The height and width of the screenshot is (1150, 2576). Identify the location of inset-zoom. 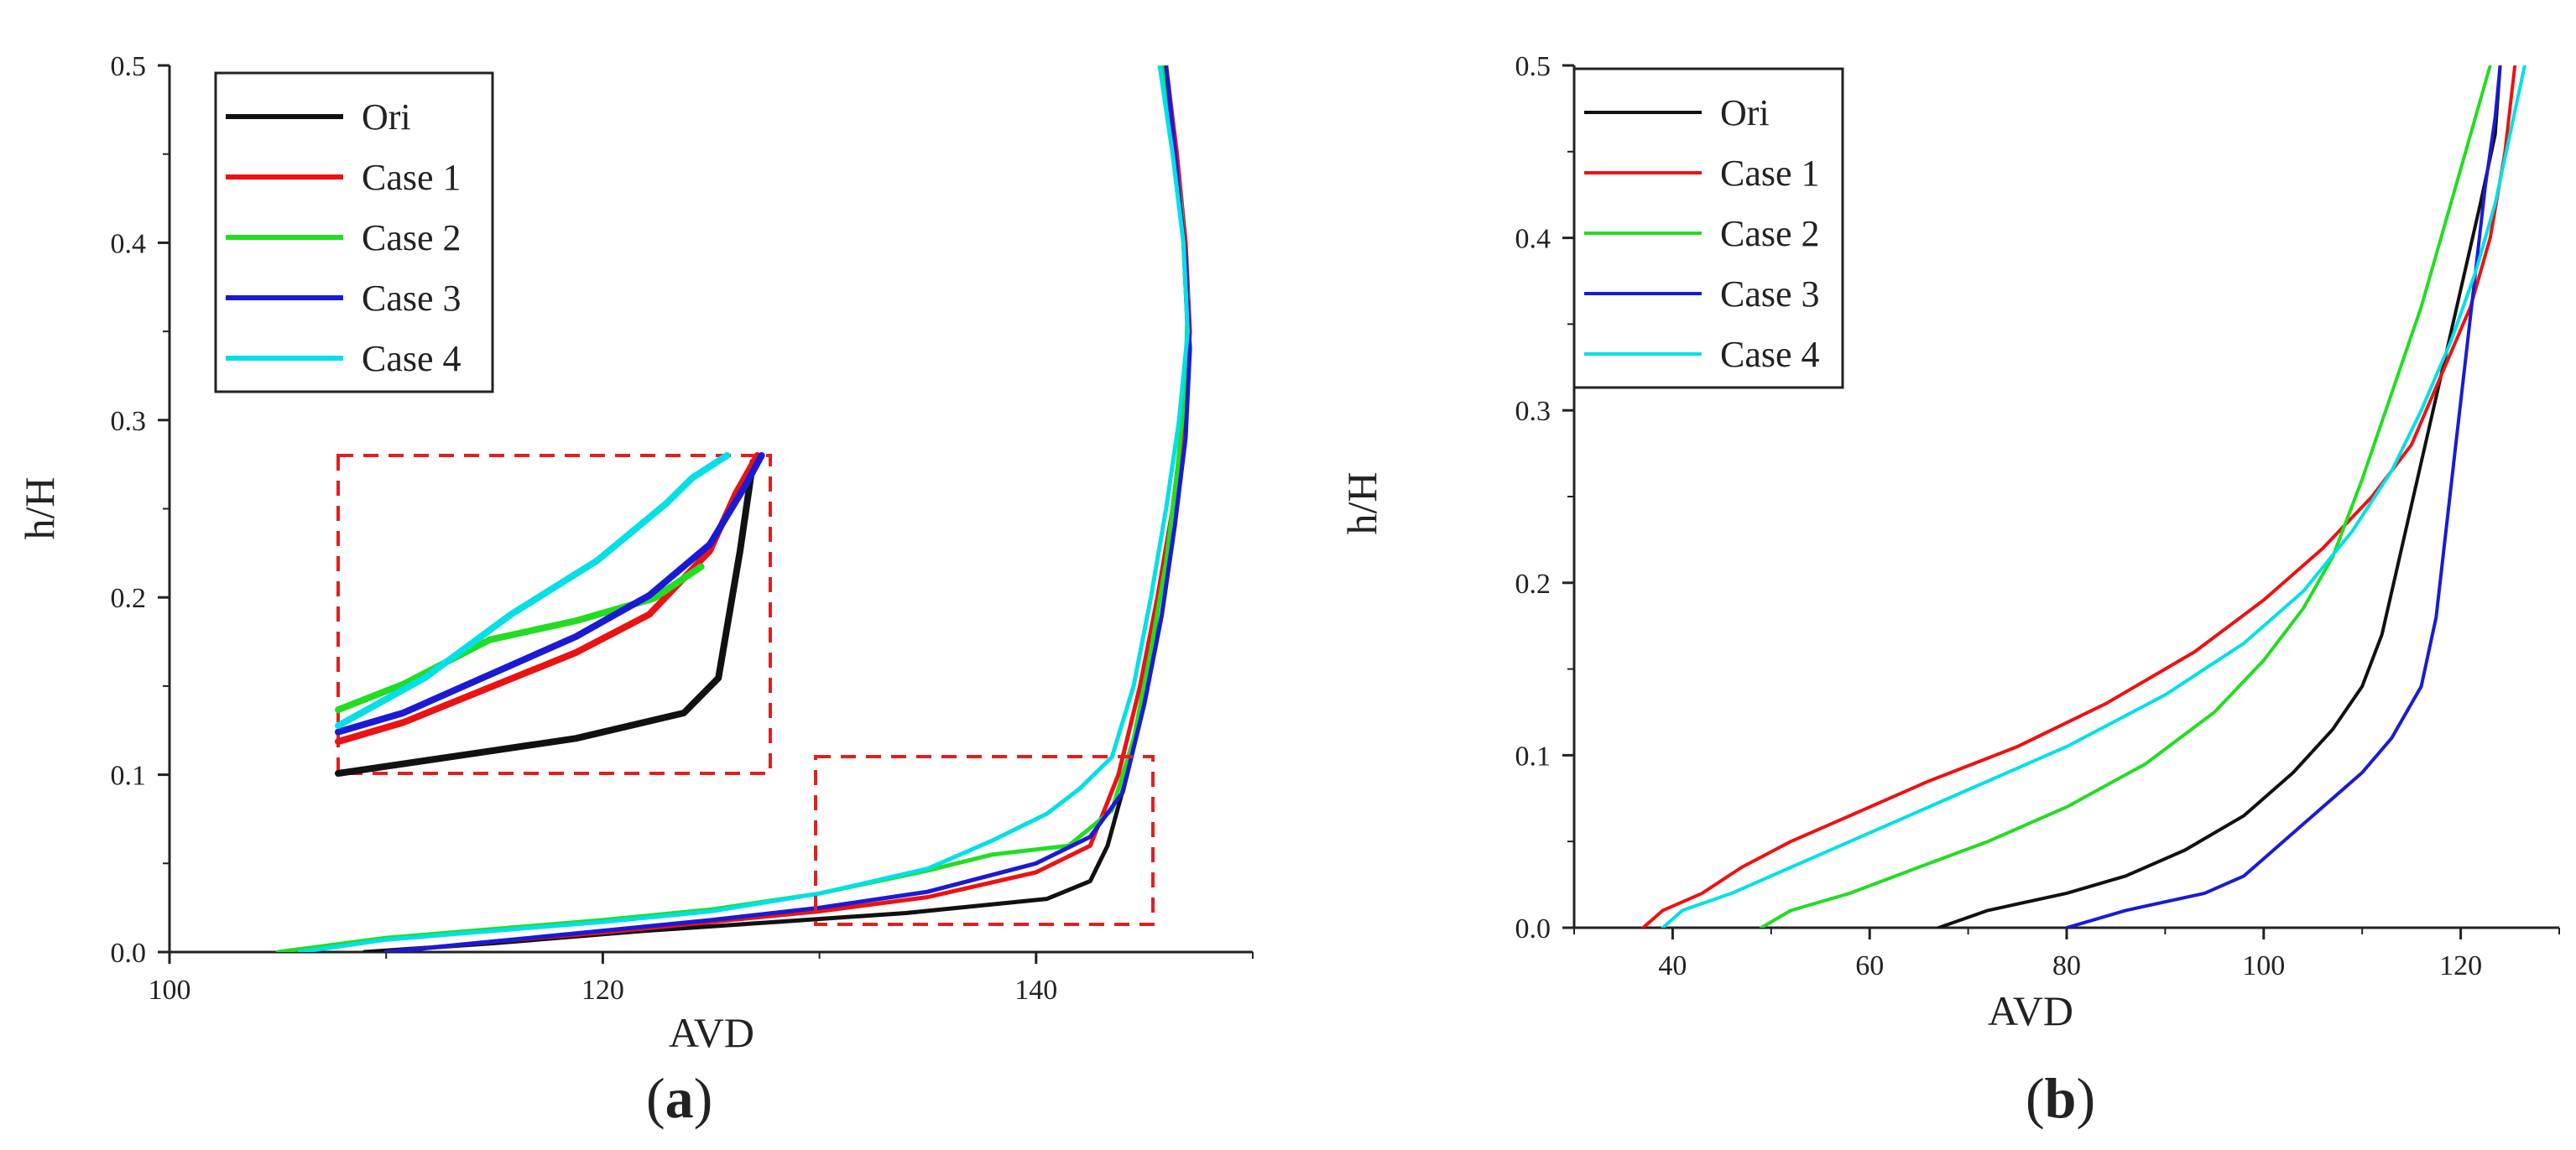
(553, 614).